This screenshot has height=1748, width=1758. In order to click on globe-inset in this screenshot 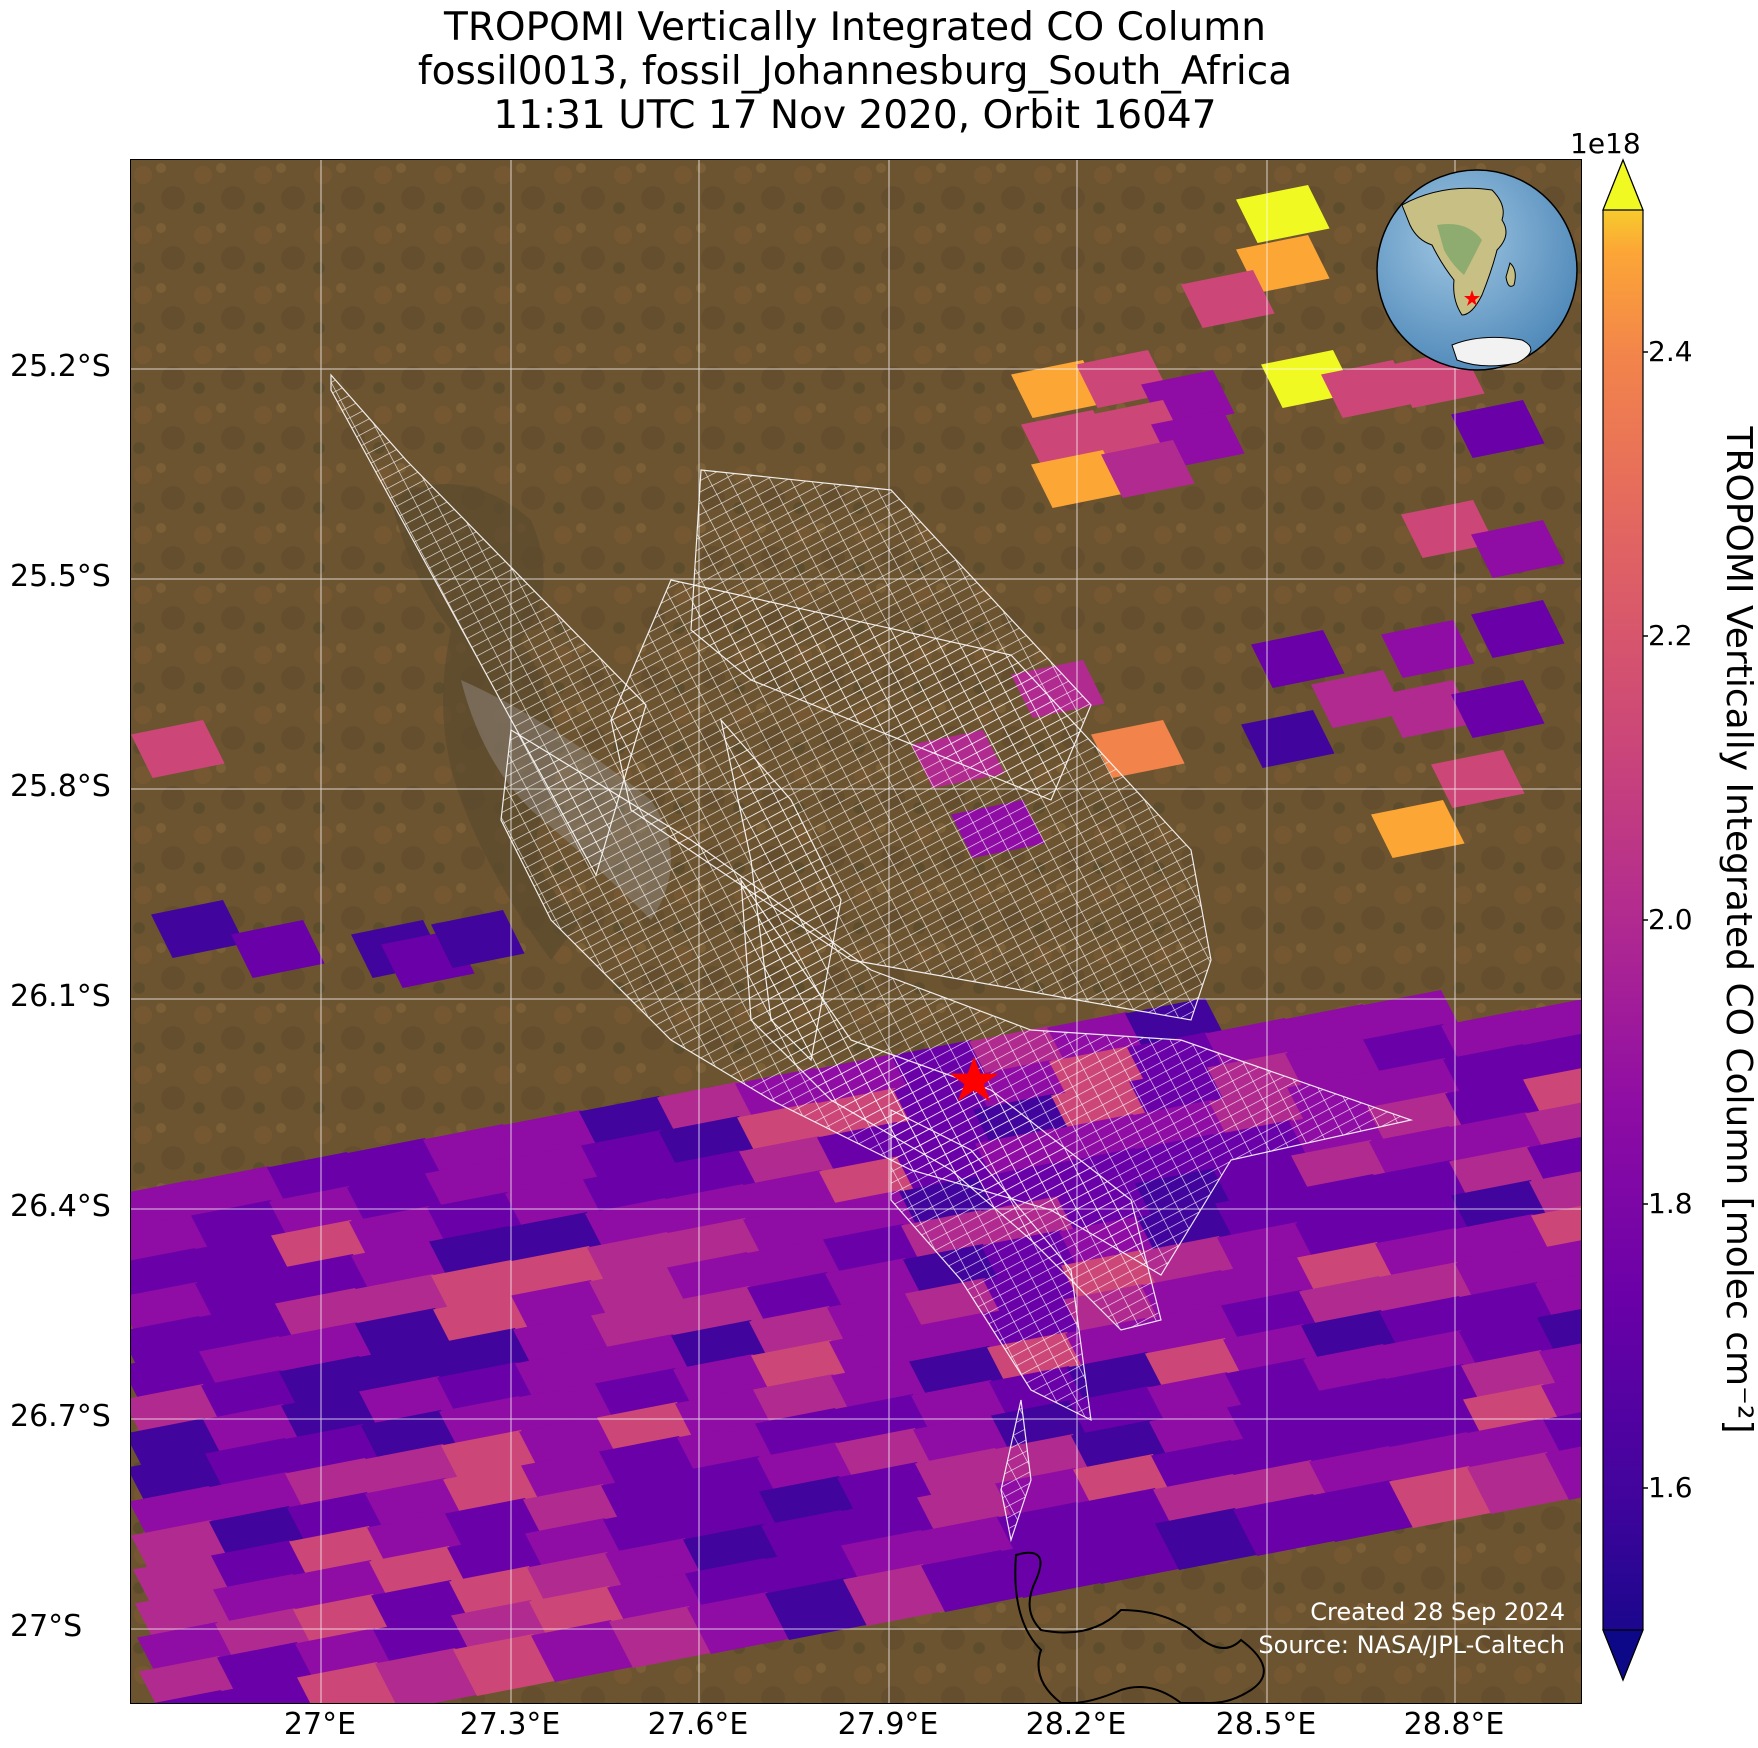, I will do `click(1477, 270)`.